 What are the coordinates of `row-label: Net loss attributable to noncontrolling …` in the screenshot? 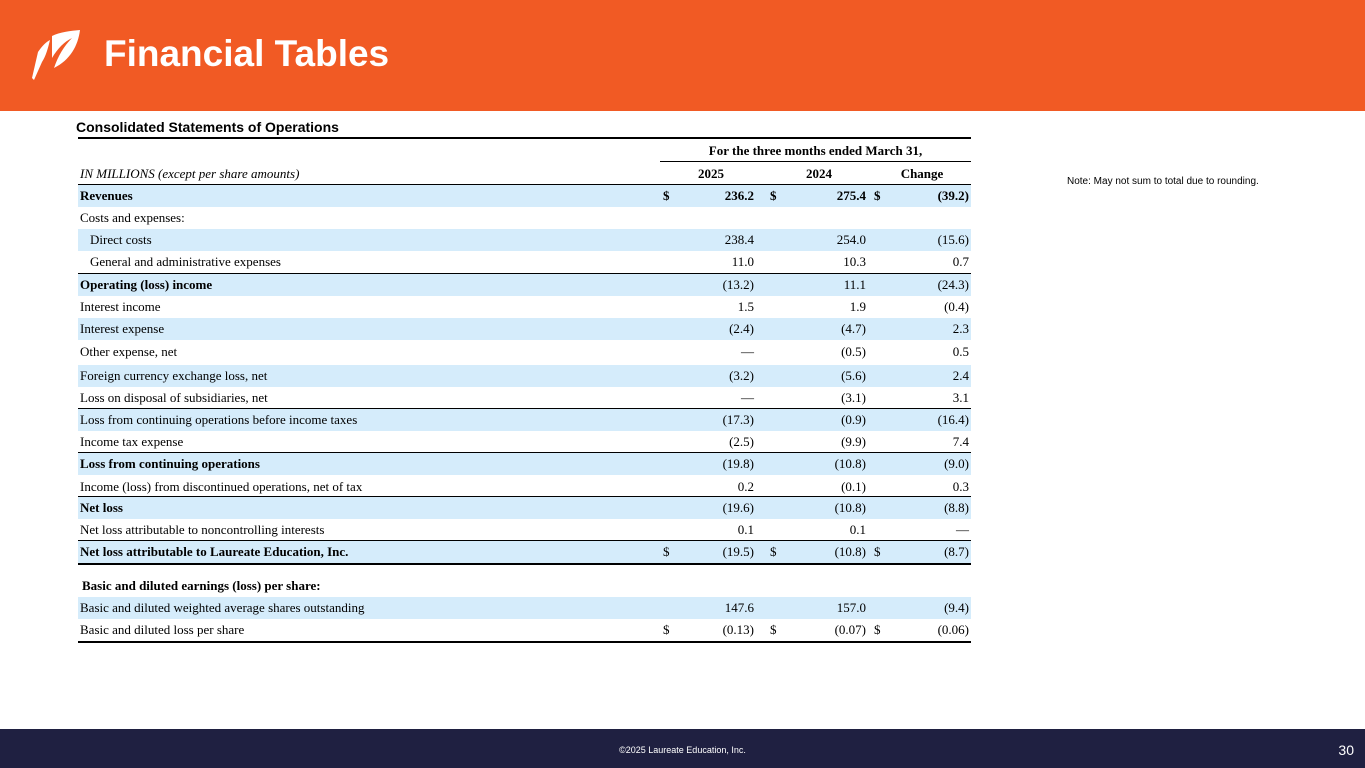 It's located at (202, 529).